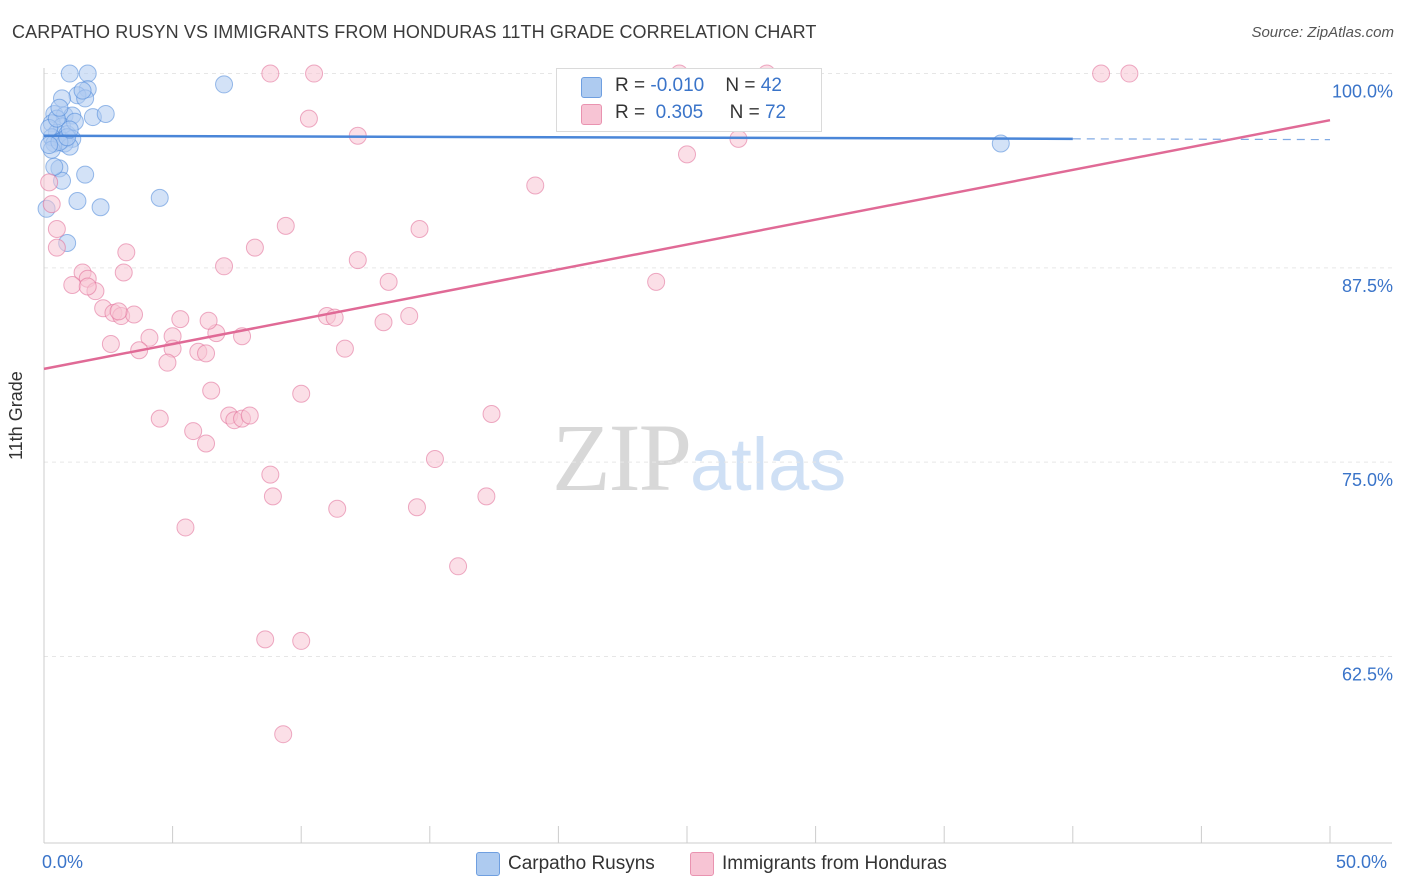 The width and height of the screenshot is (1406, 892). Describe the element at coordinates (1362, 92) in the screenshot. I see `y-tick-label: 100.0%` at that location.